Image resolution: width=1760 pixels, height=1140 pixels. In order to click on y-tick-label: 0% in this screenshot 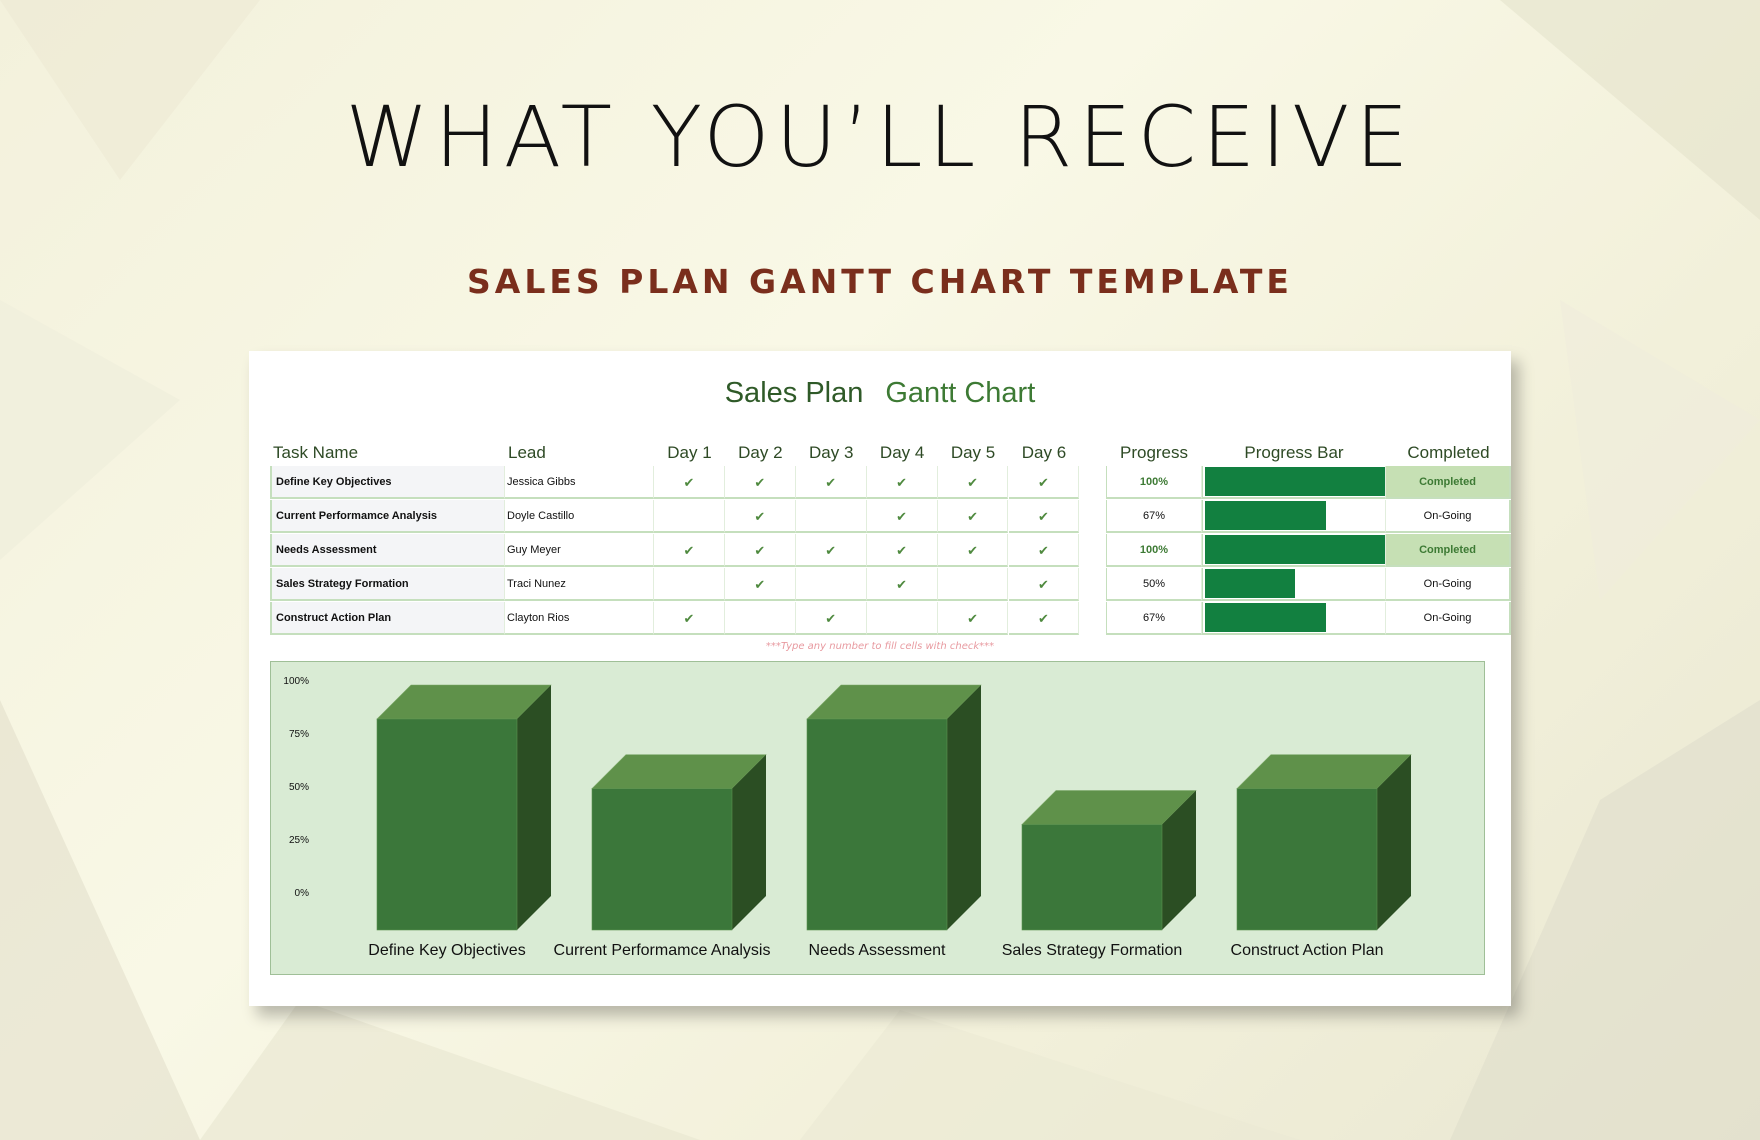, I will do `click(302, 893)`.